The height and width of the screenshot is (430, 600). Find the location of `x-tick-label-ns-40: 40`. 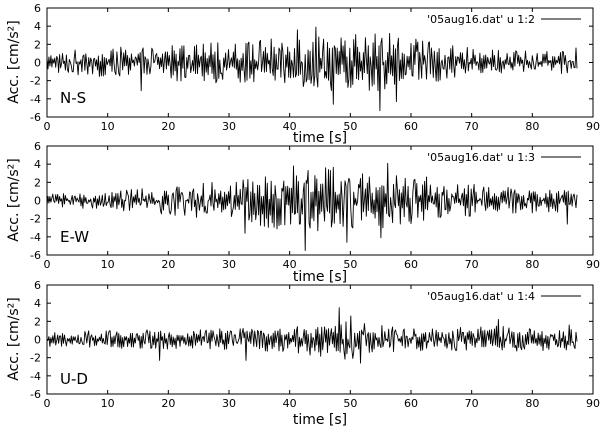

x-tick-label-ns-40: 40 is located at coordinates (290, 126).